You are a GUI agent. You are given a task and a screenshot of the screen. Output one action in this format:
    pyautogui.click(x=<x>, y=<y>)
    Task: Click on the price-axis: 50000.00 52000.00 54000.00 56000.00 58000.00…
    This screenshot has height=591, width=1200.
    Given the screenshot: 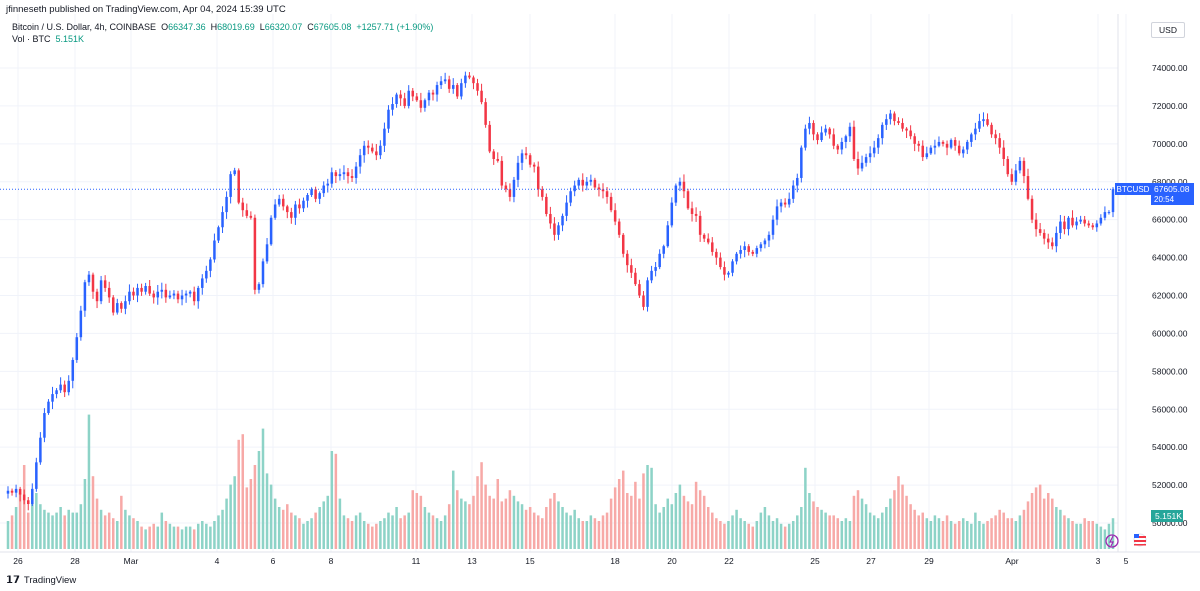 What is the action you would take?
    pyautogui.click(x=1170, y=295)
    